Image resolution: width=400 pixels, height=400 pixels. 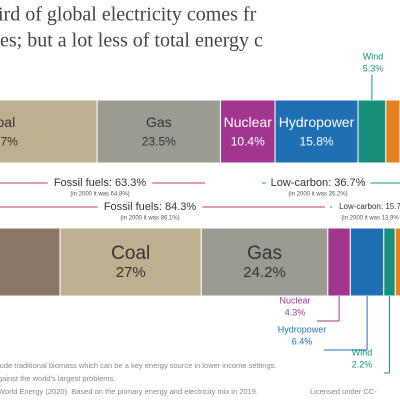 What do you see at coordinates (317, 195) in the screenshot?
I see `bracket-note: (in 2000 it was 35.2%)` at bounding box center [317, 195].